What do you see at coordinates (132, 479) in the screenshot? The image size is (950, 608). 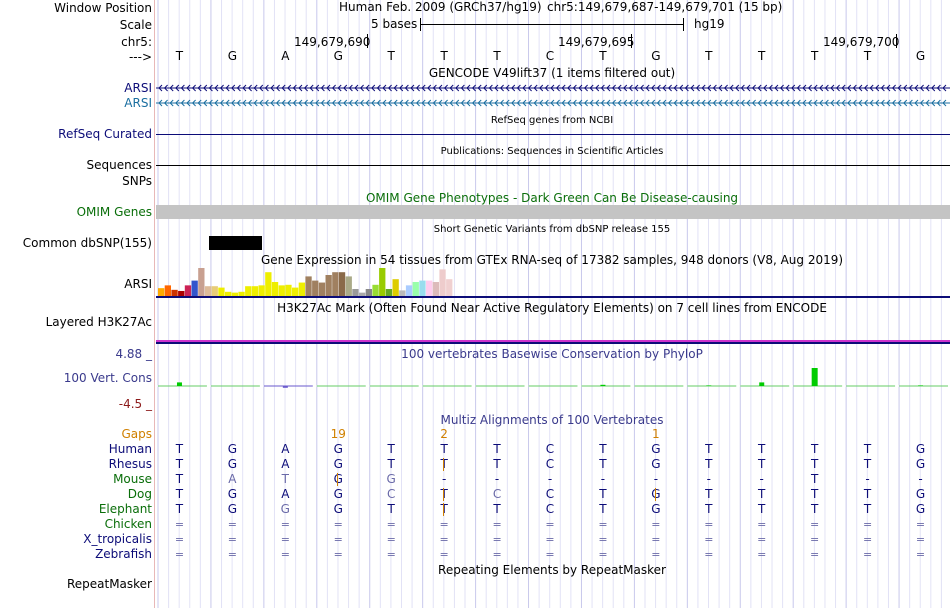 I see `species-label: Mouse` at bounding box center [132, 479].